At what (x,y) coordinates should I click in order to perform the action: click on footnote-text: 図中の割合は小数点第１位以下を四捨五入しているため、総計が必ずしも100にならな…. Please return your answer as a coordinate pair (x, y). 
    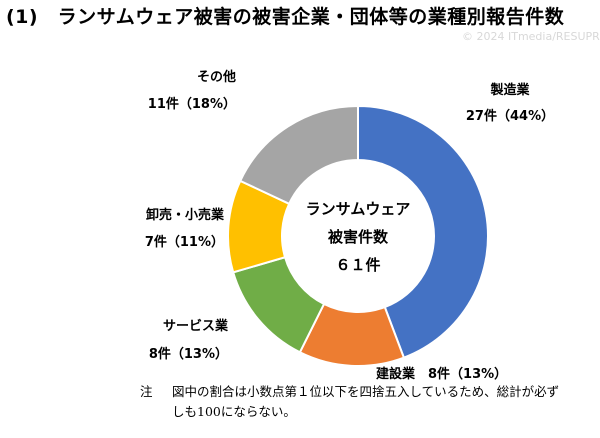
    Looking at the image, I should click on (366, 401).